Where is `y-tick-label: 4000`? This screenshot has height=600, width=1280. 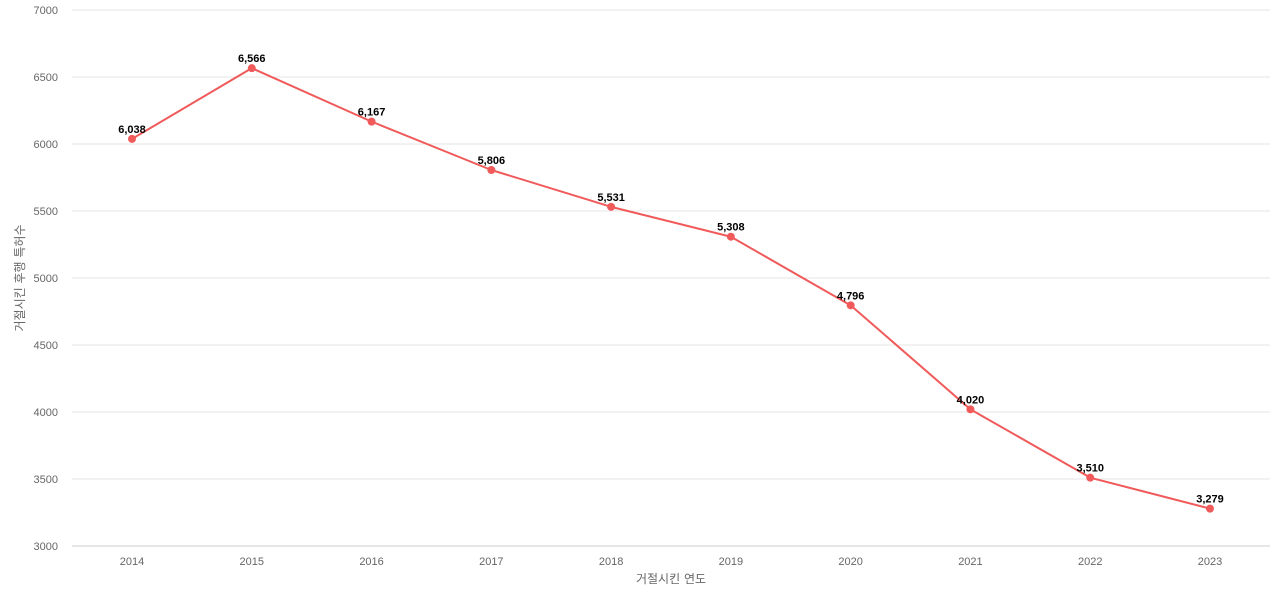 y-tick-label: 4000 is located at coordinates (46, 413).